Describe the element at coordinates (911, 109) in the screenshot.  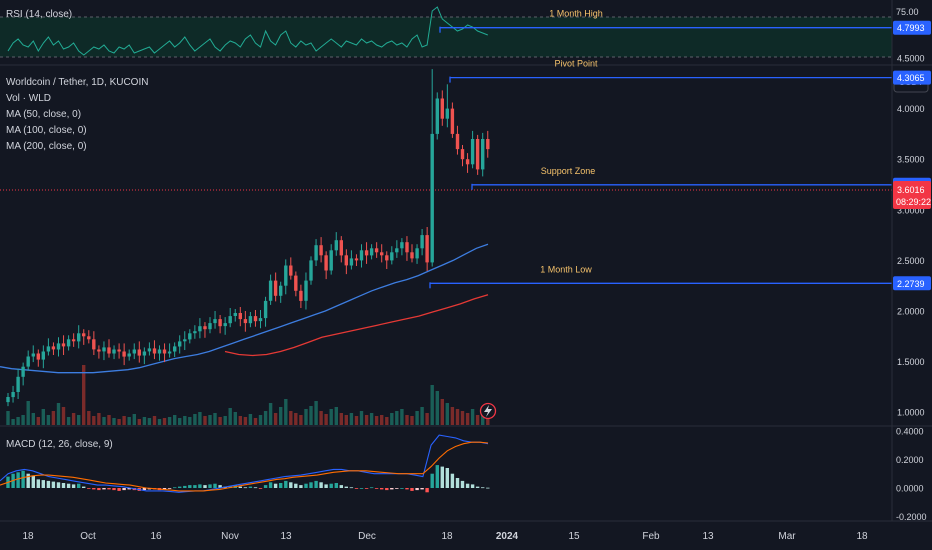
I see `price-tick-label: 4.0000` at that location.